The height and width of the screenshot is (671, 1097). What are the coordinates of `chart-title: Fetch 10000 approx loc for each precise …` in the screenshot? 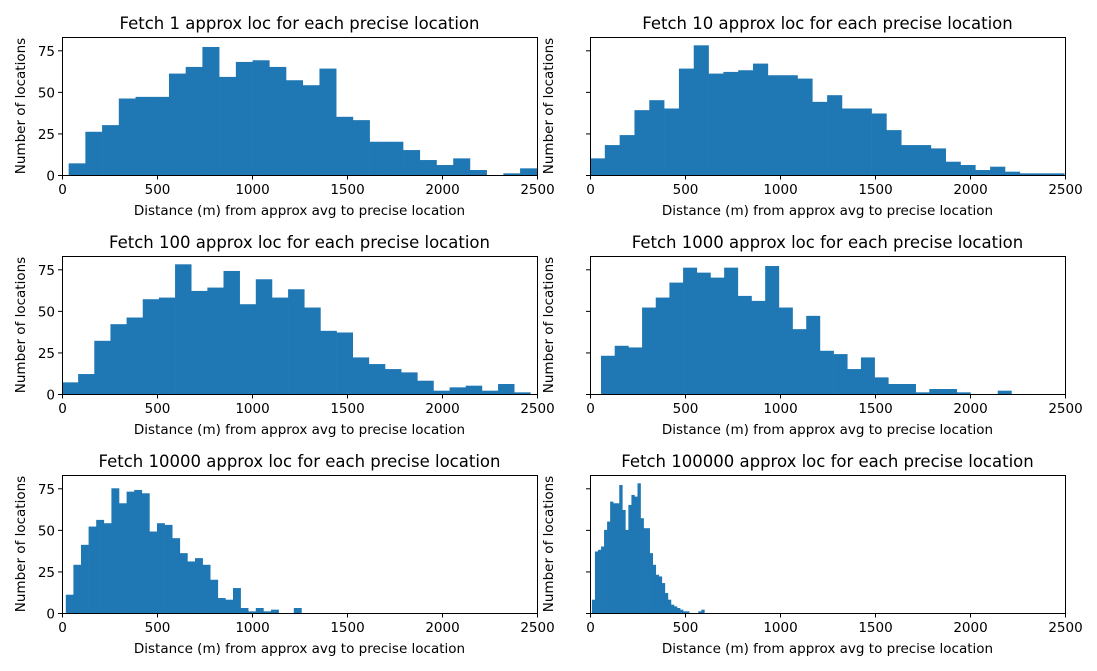 It's located at (300, 461).